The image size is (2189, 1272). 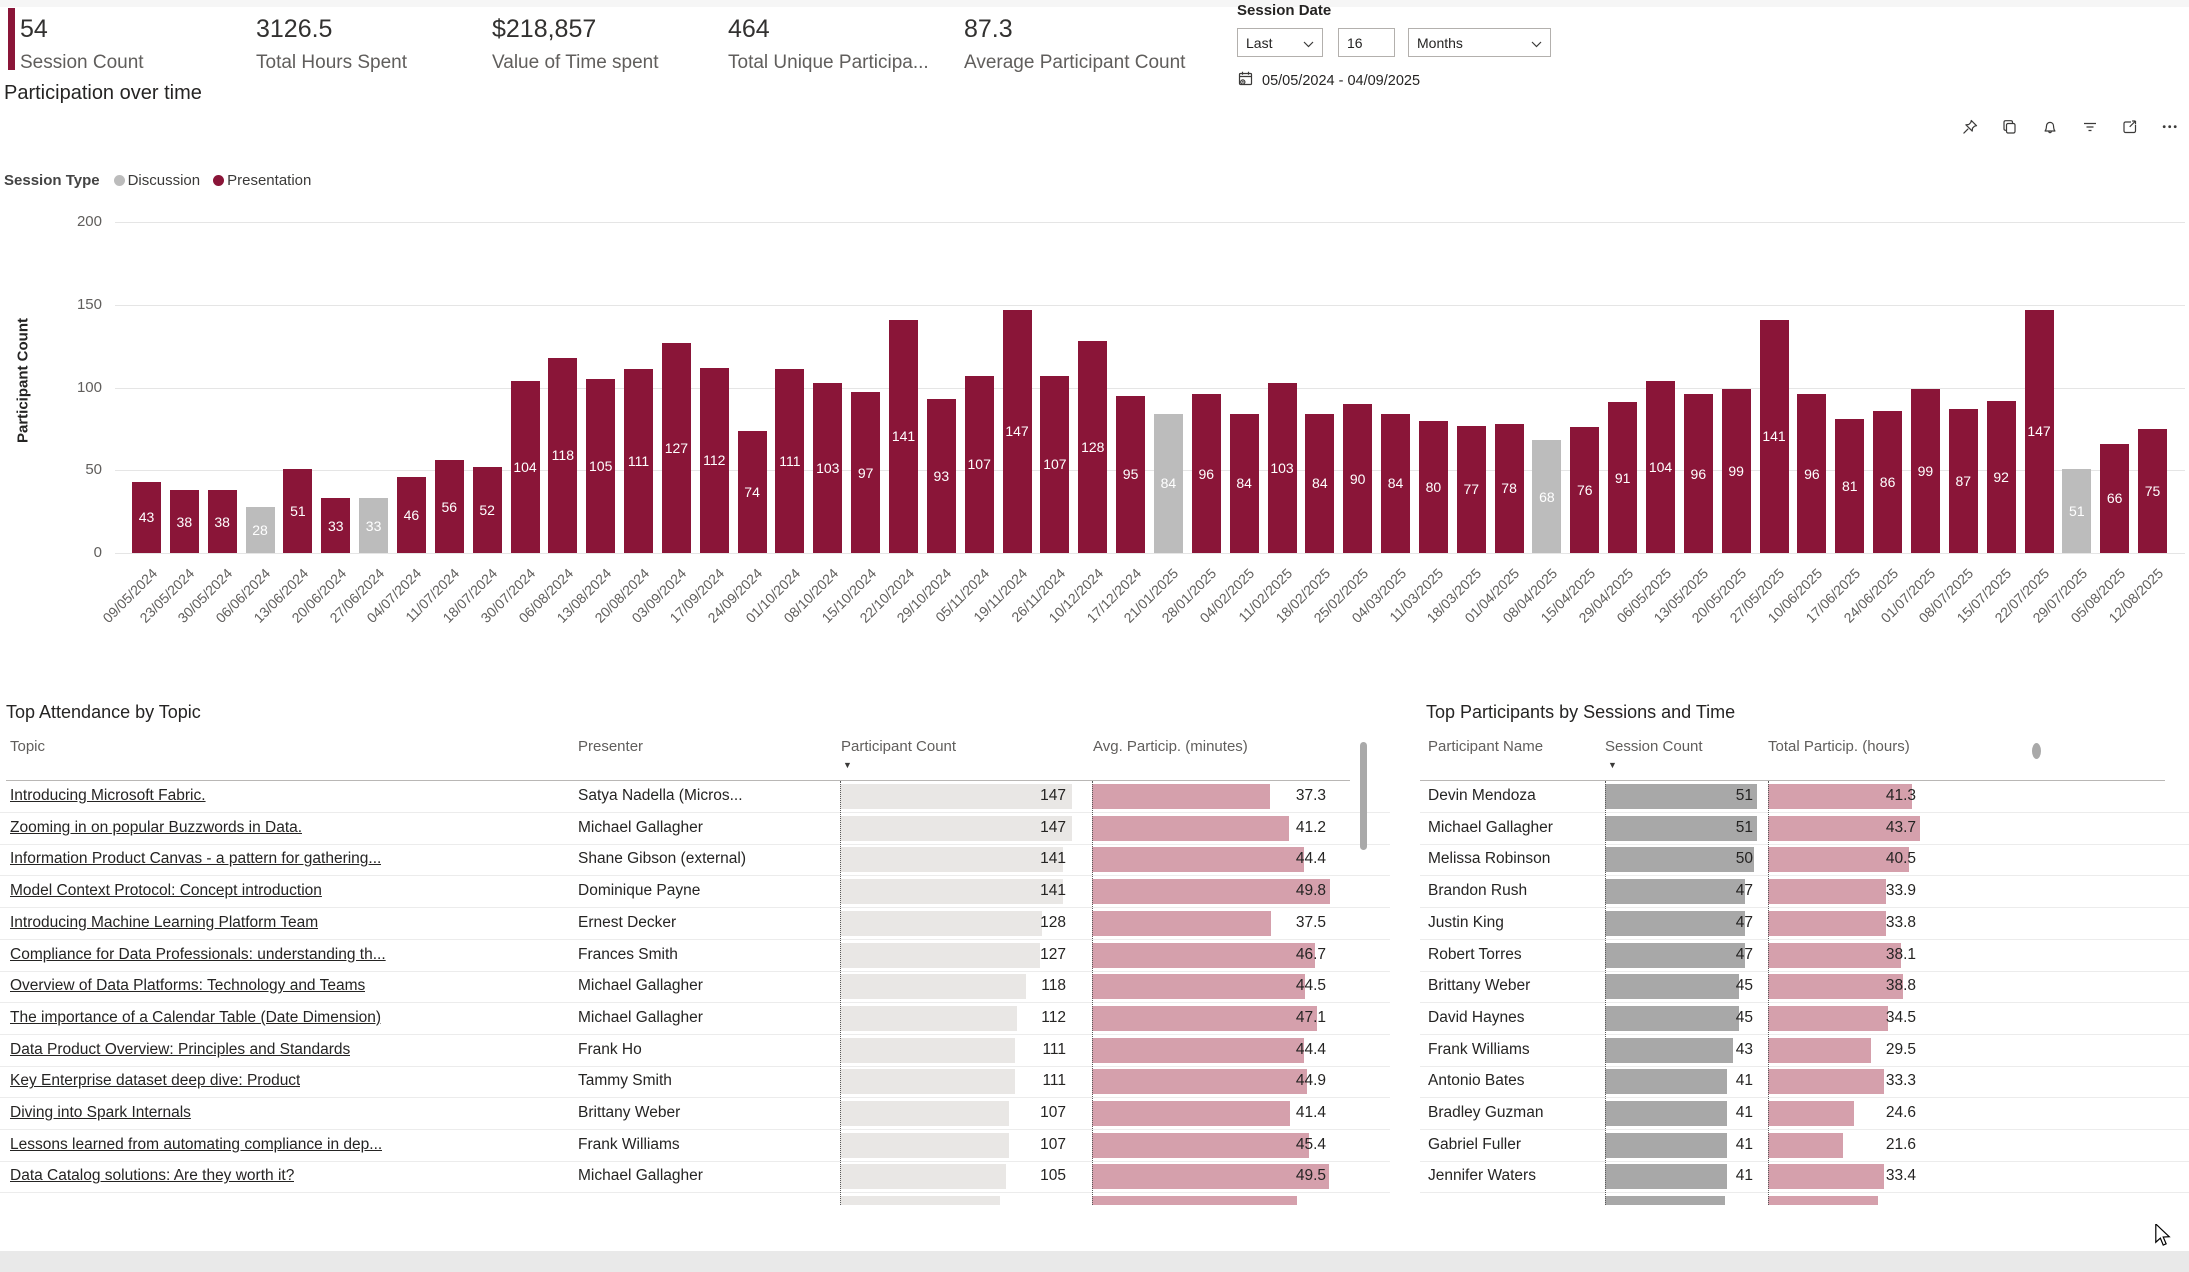 What do you see at coordinates (1804, 1114) in the screenshot?
I see `table-row: Bradley Guzman 41 24.6` at bounding box center [1804, 1114].